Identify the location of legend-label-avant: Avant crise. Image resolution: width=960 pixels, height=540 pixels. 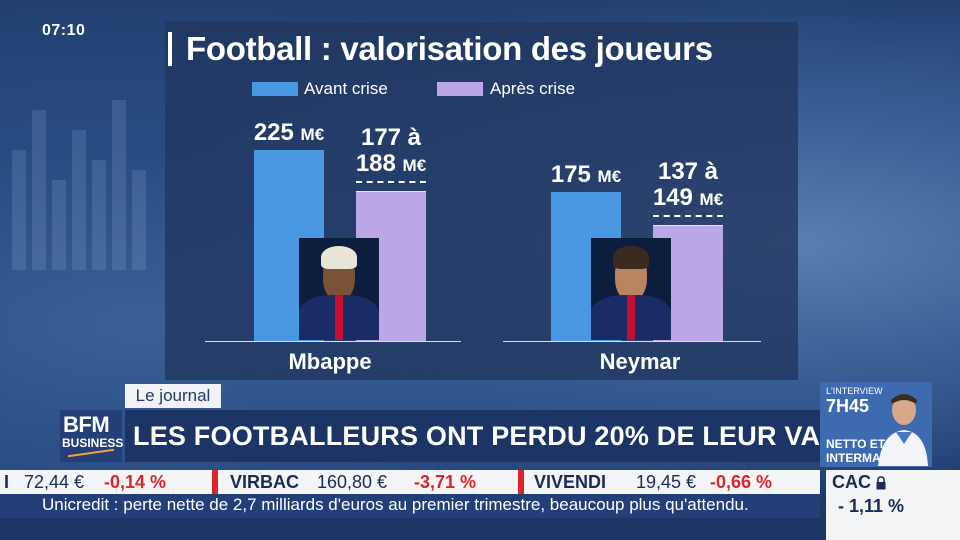
(346, 88).